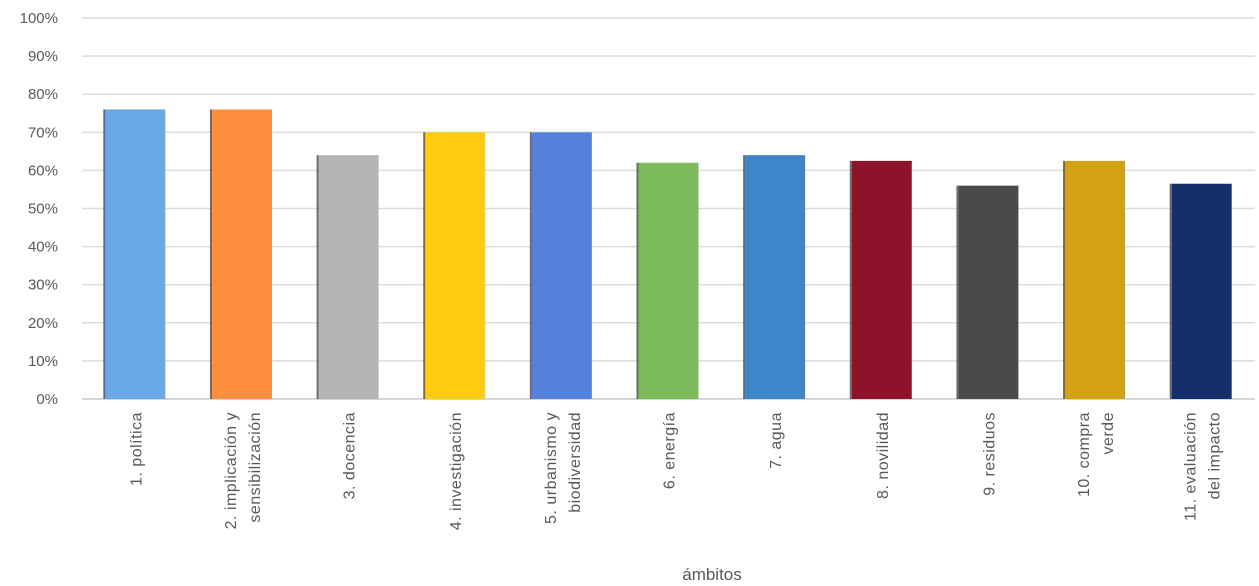  I want to click on y-tick-label: 30%, so click(43, 285).